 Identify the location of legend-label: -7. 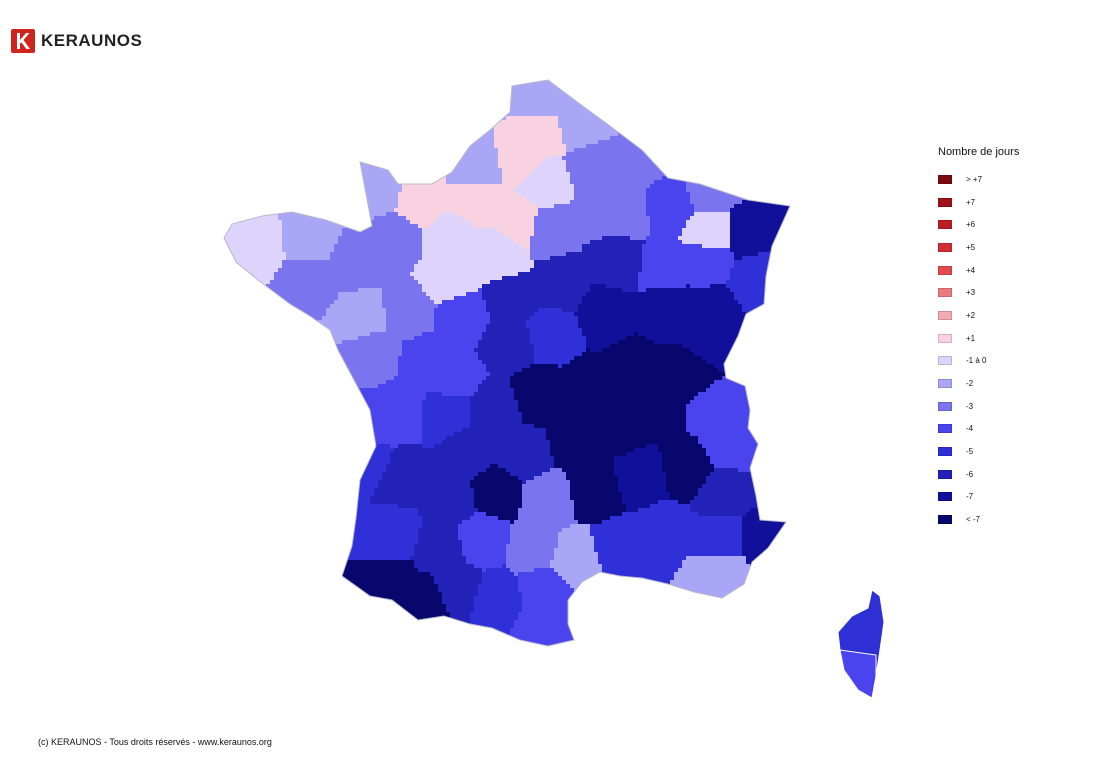
(969, 496).